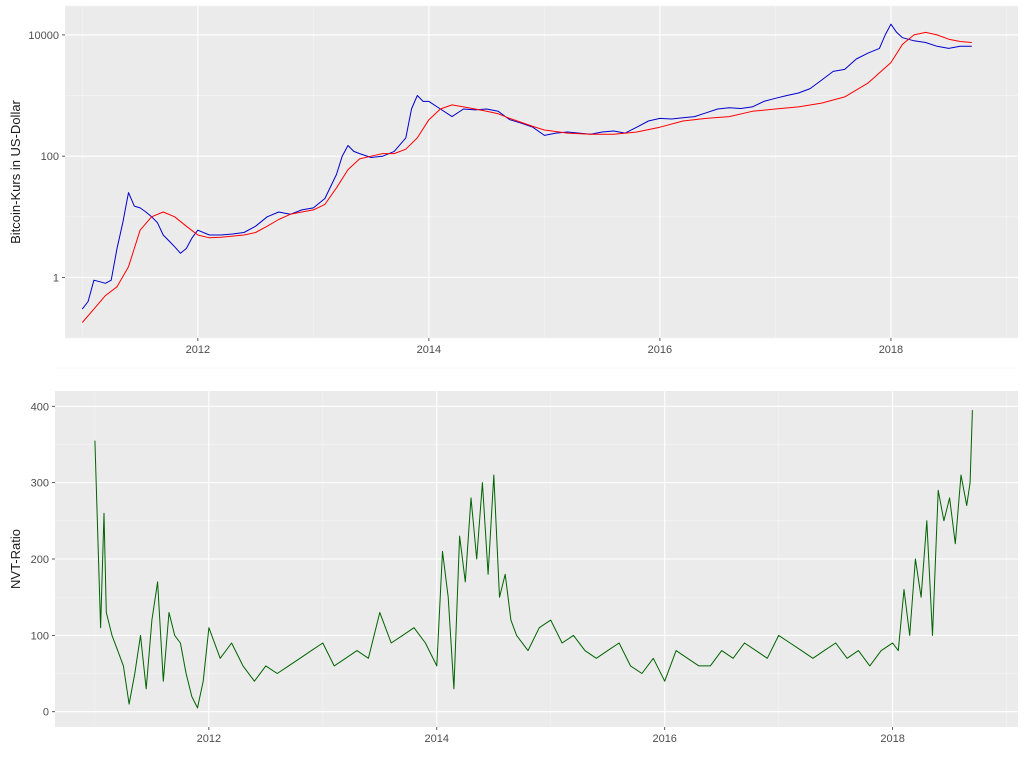 This screenshot has width=1024, height=768. What do you see at coordinates (209, 739) in the screenshot?
I see `nvt-x-tick-label: 2012` at bounding box center [209, 739].